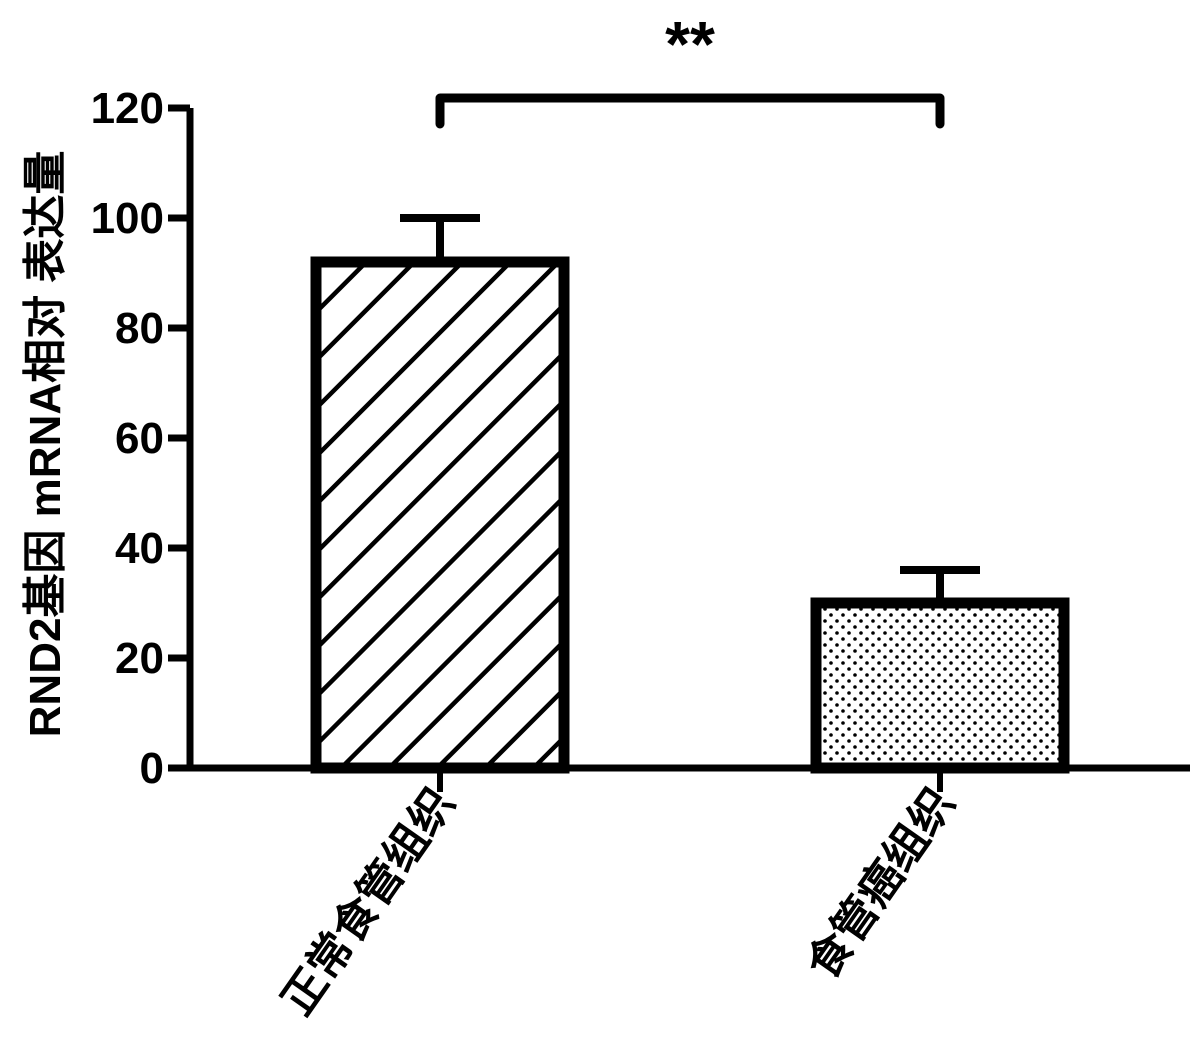  What do you see at coordinates (45, 444) in the screenshot?
I see `y-axis-label: RND2基因 mRNA相对 表达量` at bounding box center [45, 444].